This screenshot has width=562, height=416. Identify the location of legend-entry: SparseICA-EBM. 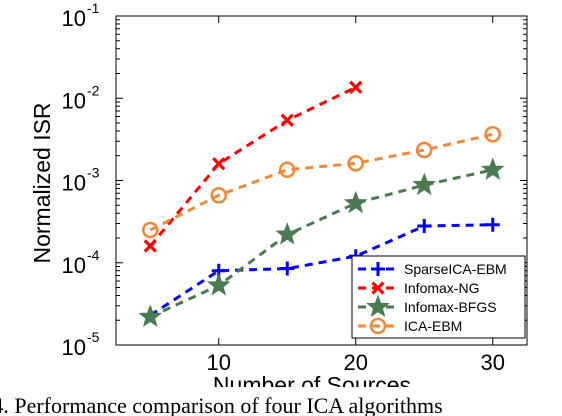
(432, 269).